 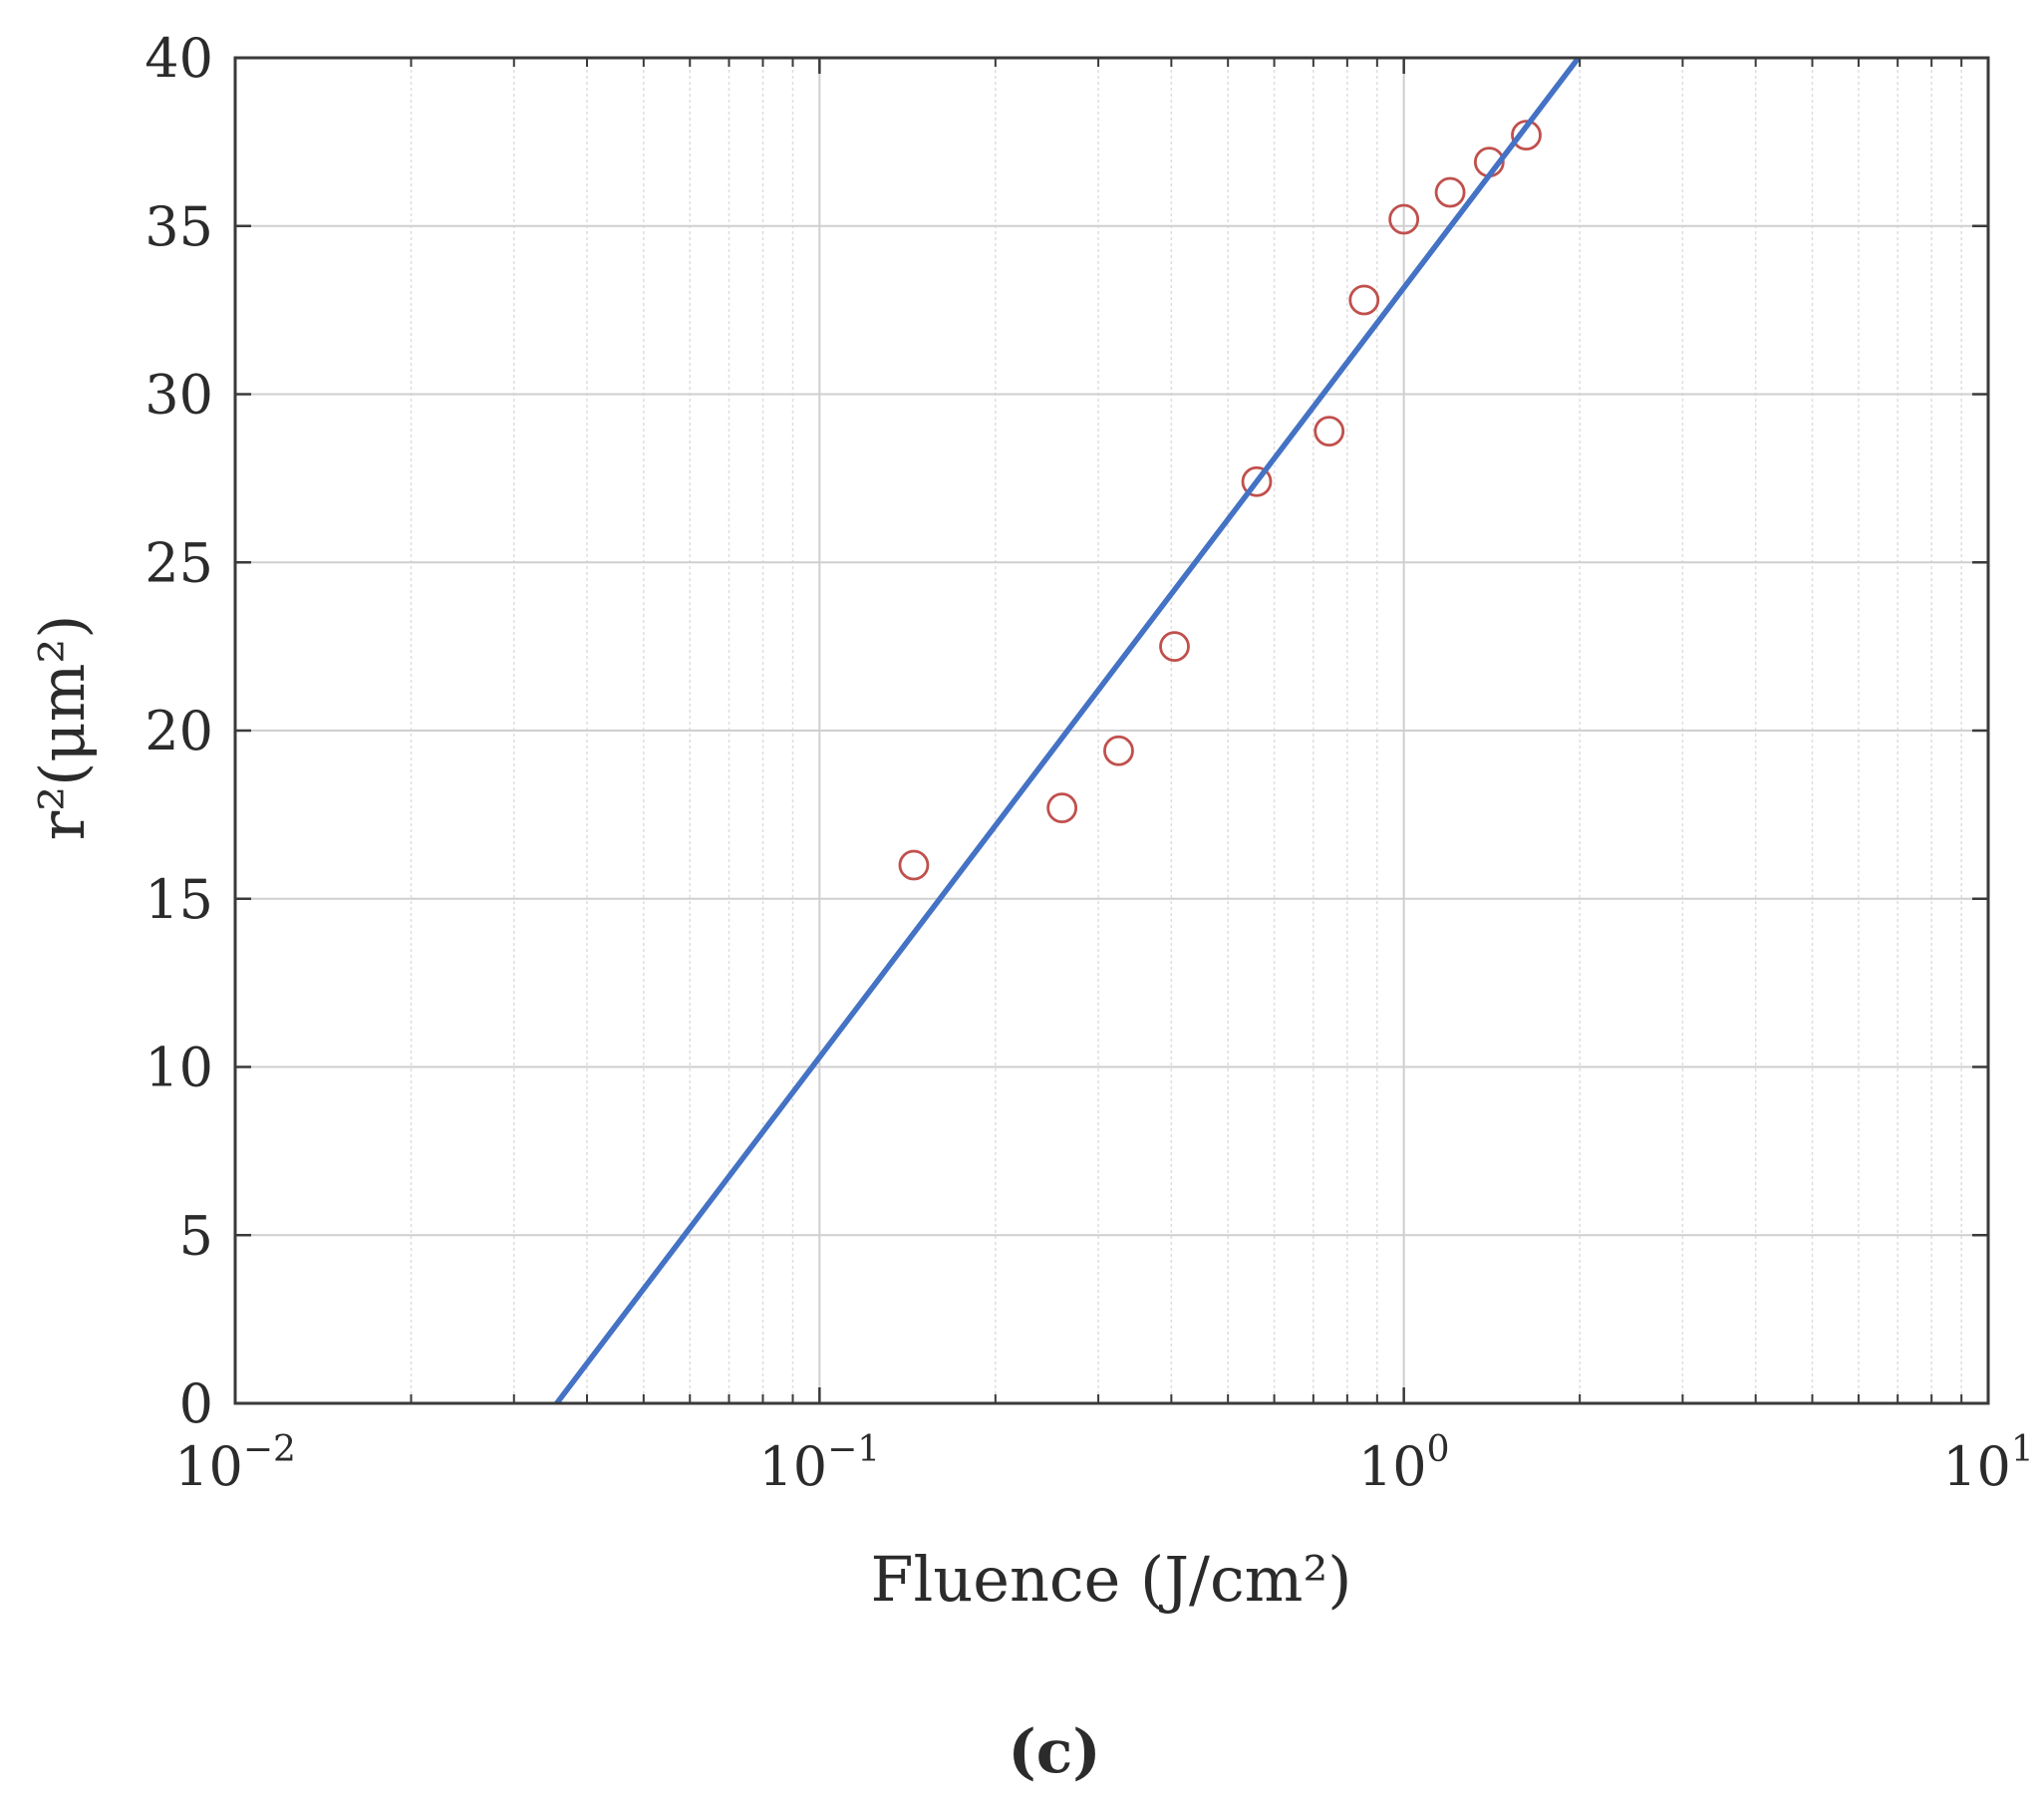 I want to click on x-axis-label: Fluence (J/cm²), so click(x=1110, y=1580).